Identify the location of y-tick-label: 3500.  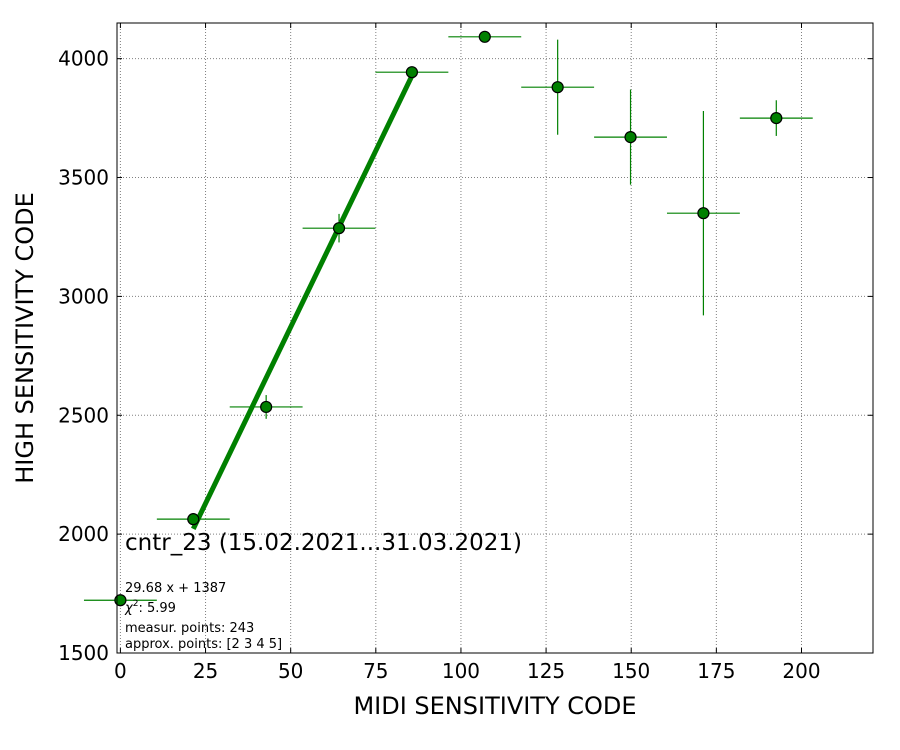
(83, 178).